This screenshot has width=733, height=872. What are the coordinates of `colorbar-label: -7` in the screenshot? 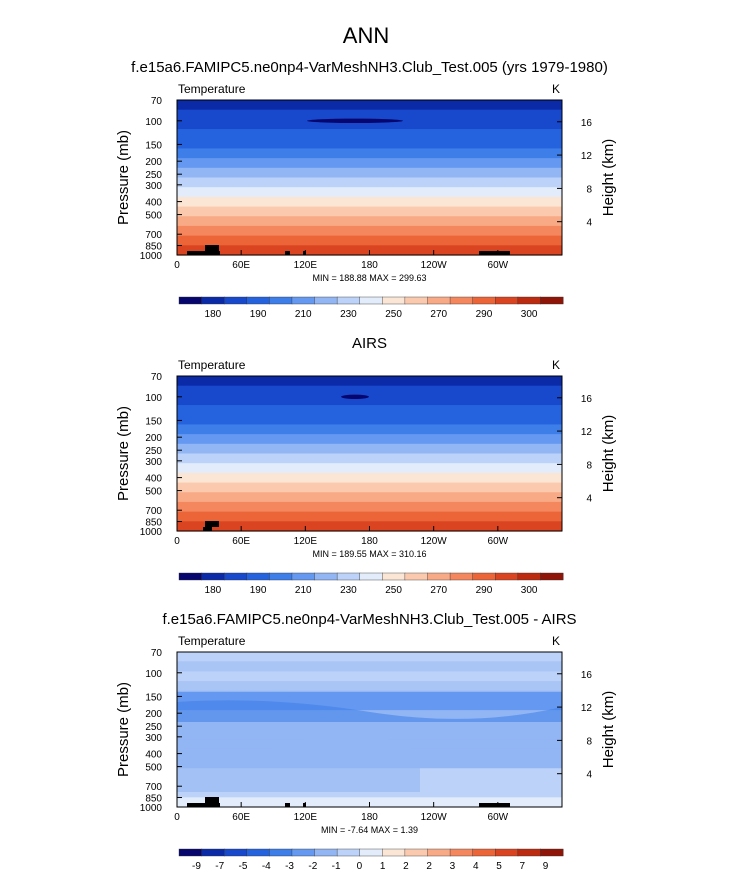 It's located at (219, 866).